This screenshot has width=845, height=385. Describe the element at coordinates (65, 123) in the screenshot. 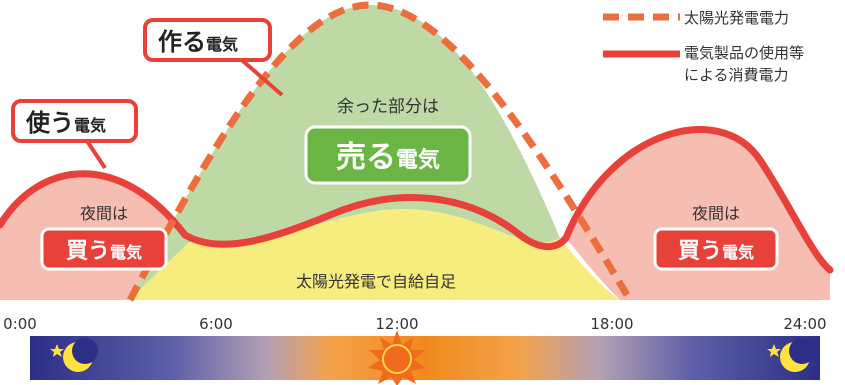

I see `use-label: 使う電気` at that location.